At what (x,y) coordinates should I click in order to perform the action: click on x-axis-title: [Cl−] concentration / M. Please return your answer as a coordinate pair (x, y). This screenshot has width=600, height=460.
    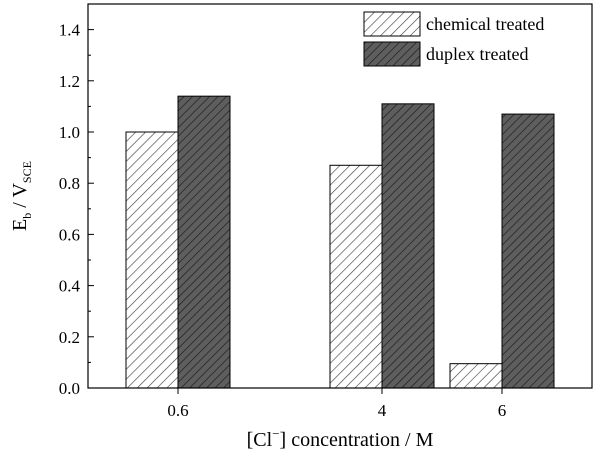
    Looking at the image, I should click on (340, 438).